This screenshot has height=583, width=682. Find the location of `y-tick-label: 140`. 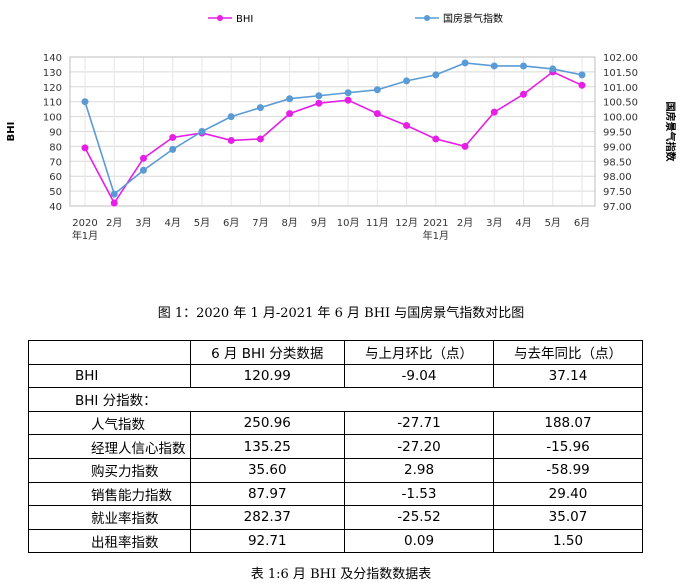

y-tick-label: 140 is located at coordinates (52, 58).